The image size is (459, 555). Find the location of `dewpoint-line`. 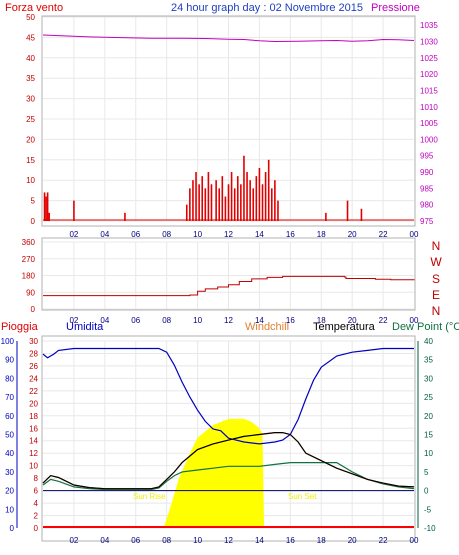

dewpoint-line is located at coordinates (228, 476).